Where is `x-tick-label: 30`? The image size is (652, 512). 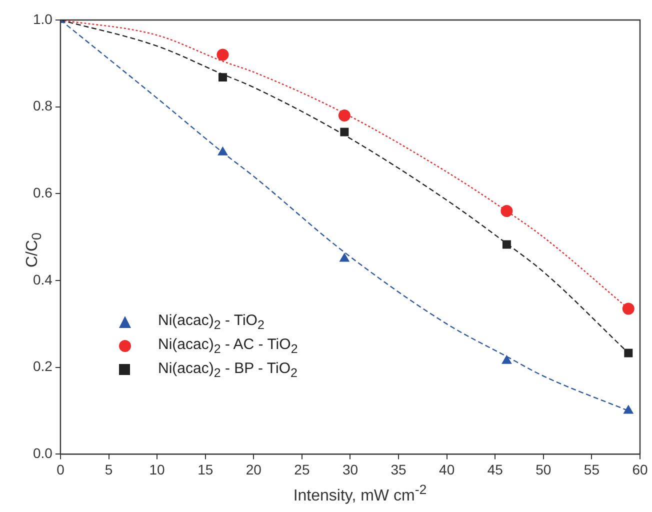
x-tick-label: 30 is located at coordinates (350, 469).